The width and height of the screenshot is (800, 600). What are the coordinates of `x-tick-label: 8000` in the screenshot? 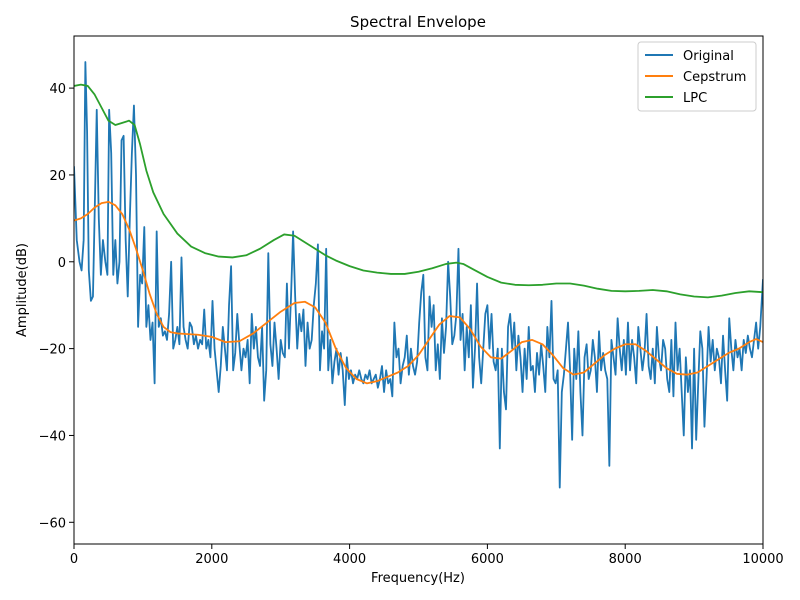 It's located at (625, 559).